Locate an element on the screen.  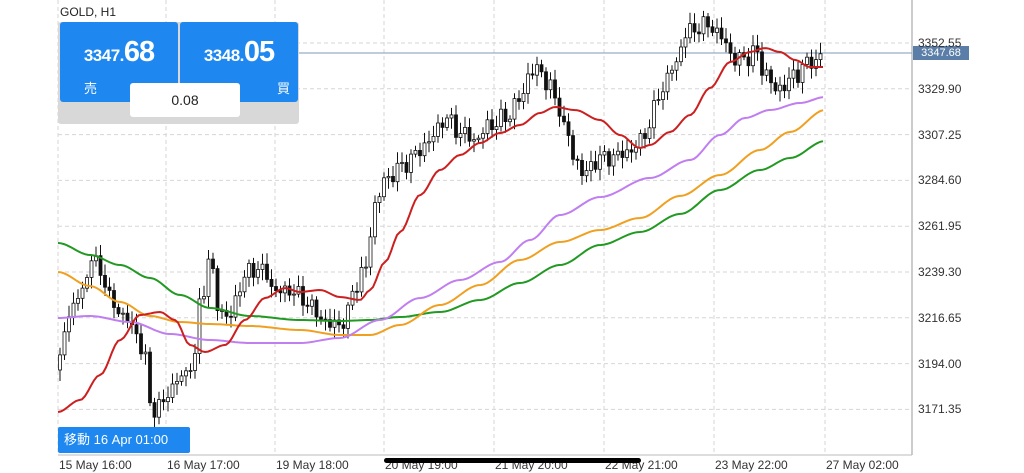
buy-price: 3348.05 is located at coordinates (239, 52).